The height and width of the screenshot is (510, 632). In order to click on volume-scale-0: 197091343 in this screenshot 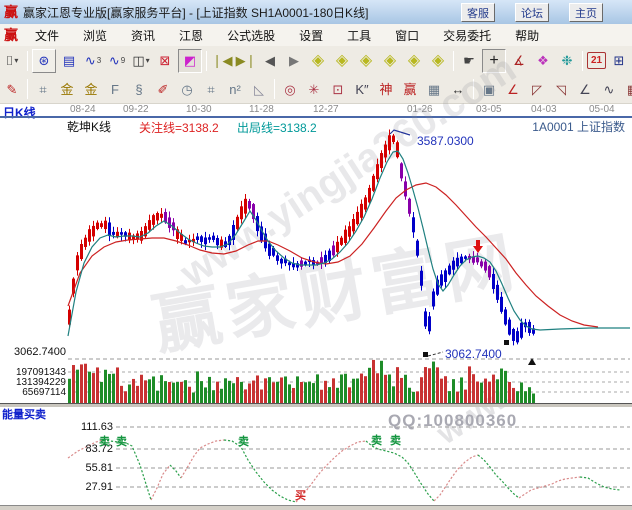, I will do `click(40, 372)`.